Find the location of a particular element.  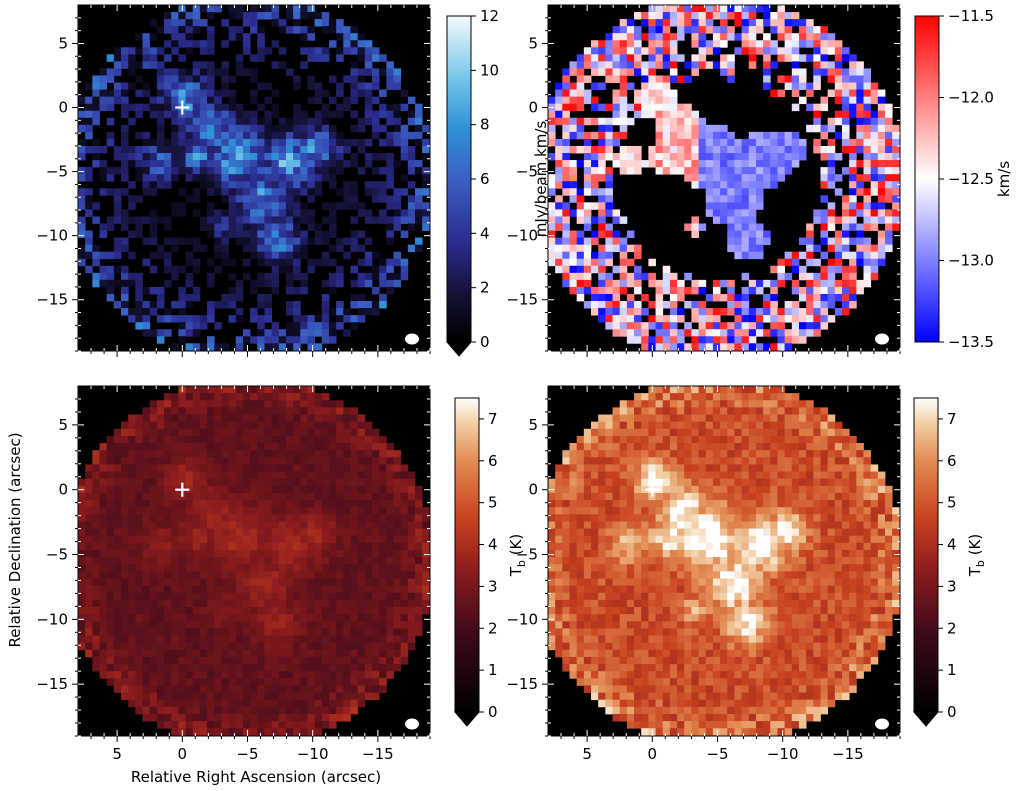

colorbar-tick-label: −11.5 is located at coordinates (971, 16).